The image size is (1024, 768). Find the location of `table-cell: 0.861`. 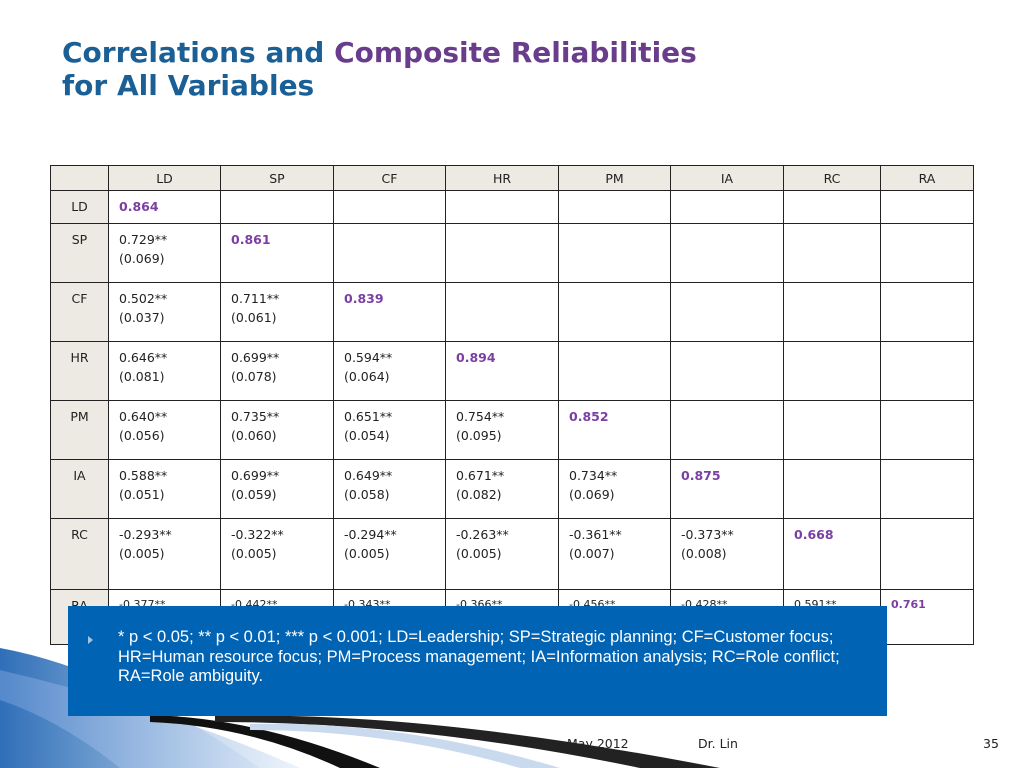

table-cell: 0.861 is located at coordinates (277, 253).